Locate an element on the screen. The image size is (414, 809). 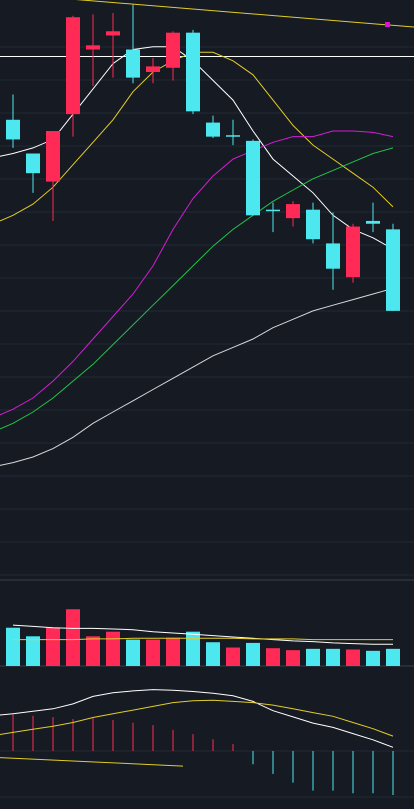
volume-pane is located at coordinates (203, 637).